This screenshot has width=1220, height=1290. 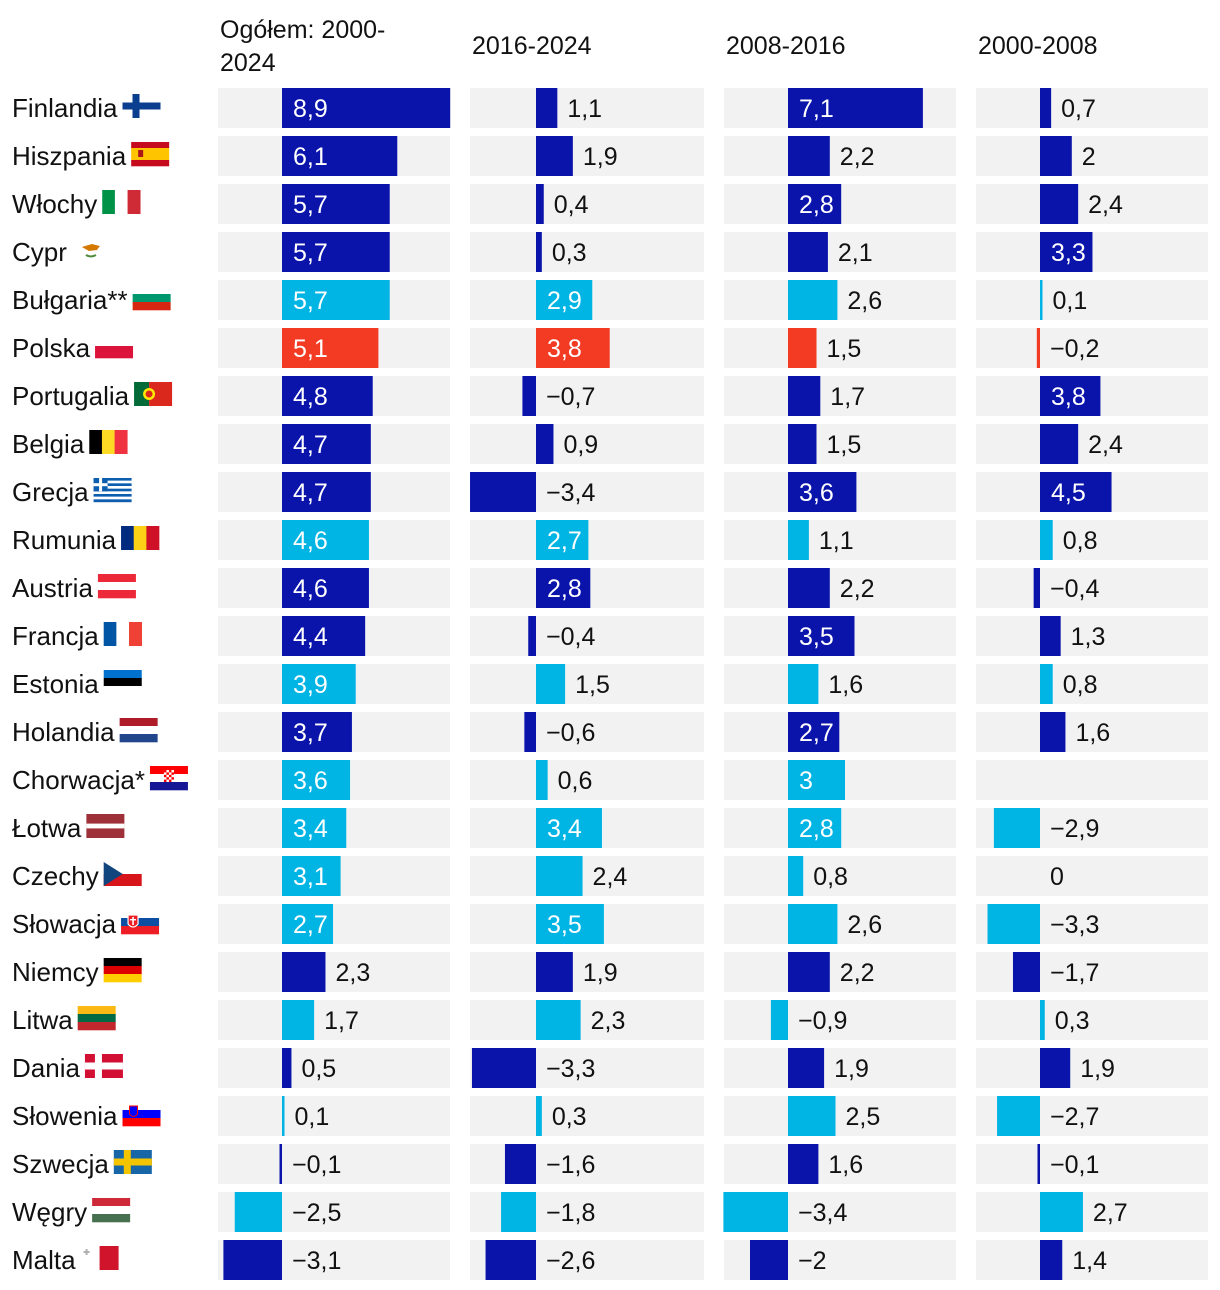 I want to click on column-title-2-line-0: 2008-2016, so click(x=786, y=46).